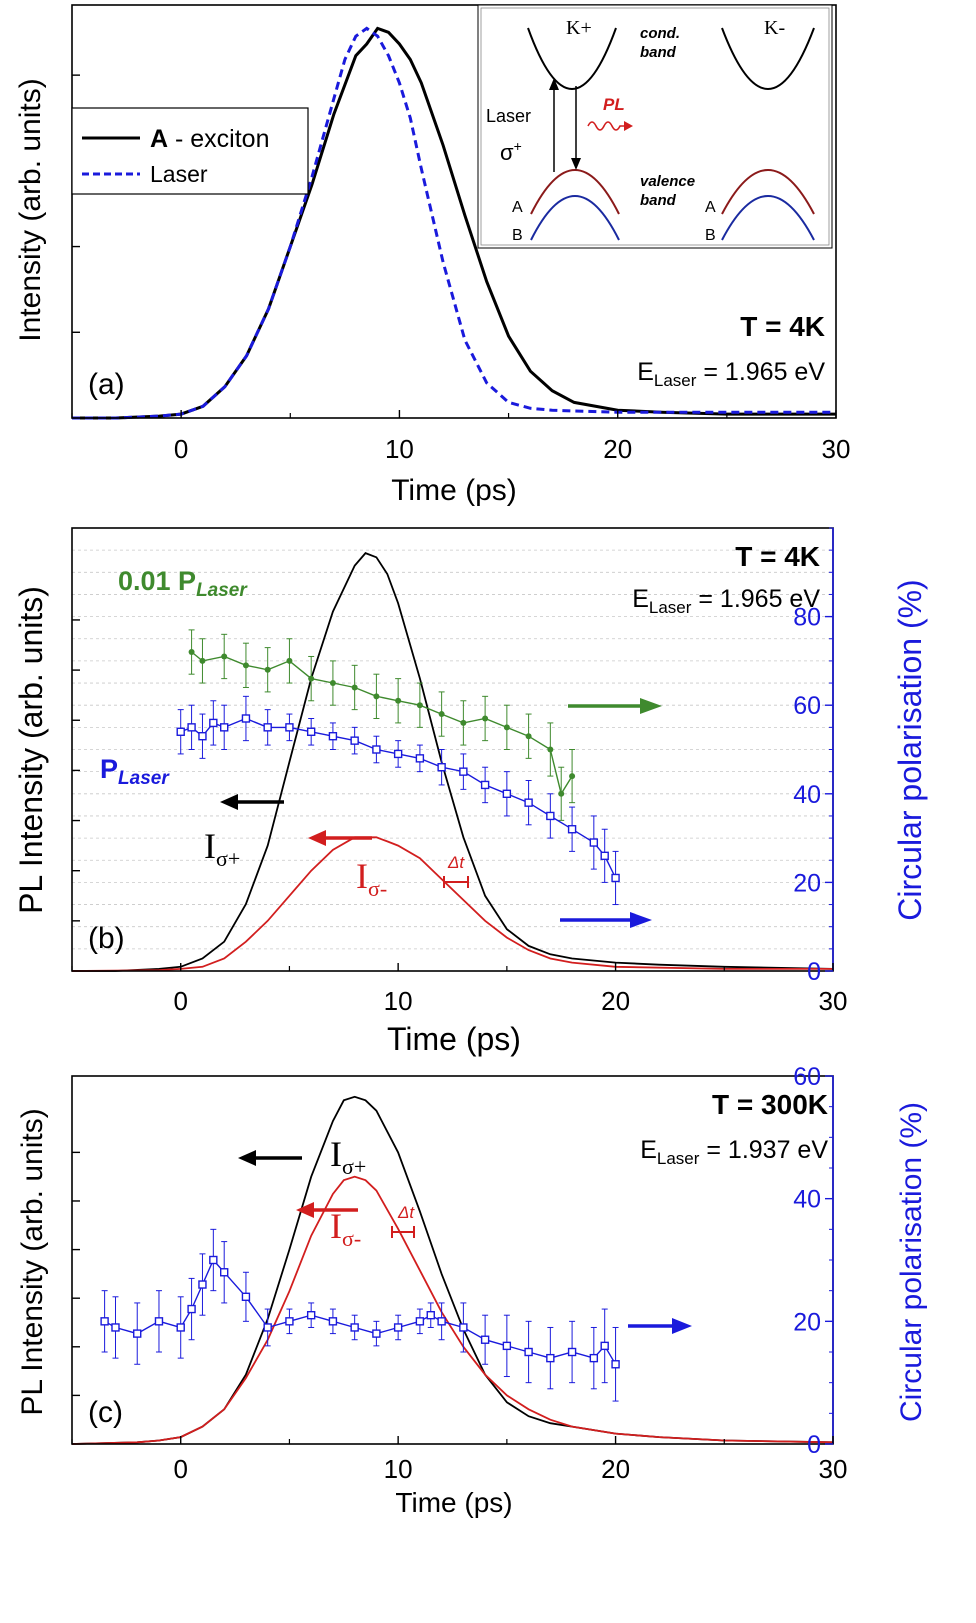  I want to click on inset-pl-label: PL, so click(614, 104).